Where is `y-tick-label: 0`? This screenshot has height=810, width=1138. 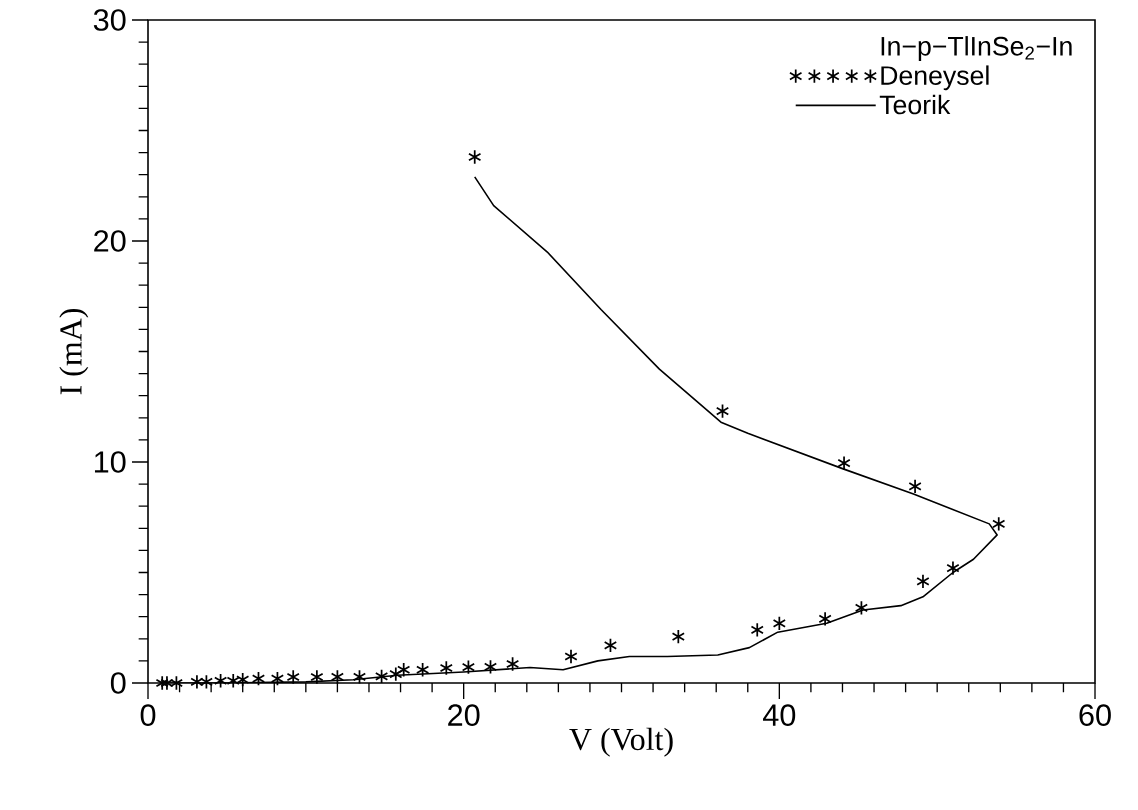 y-tick-label: 0 is located at coordinates (118, 683).